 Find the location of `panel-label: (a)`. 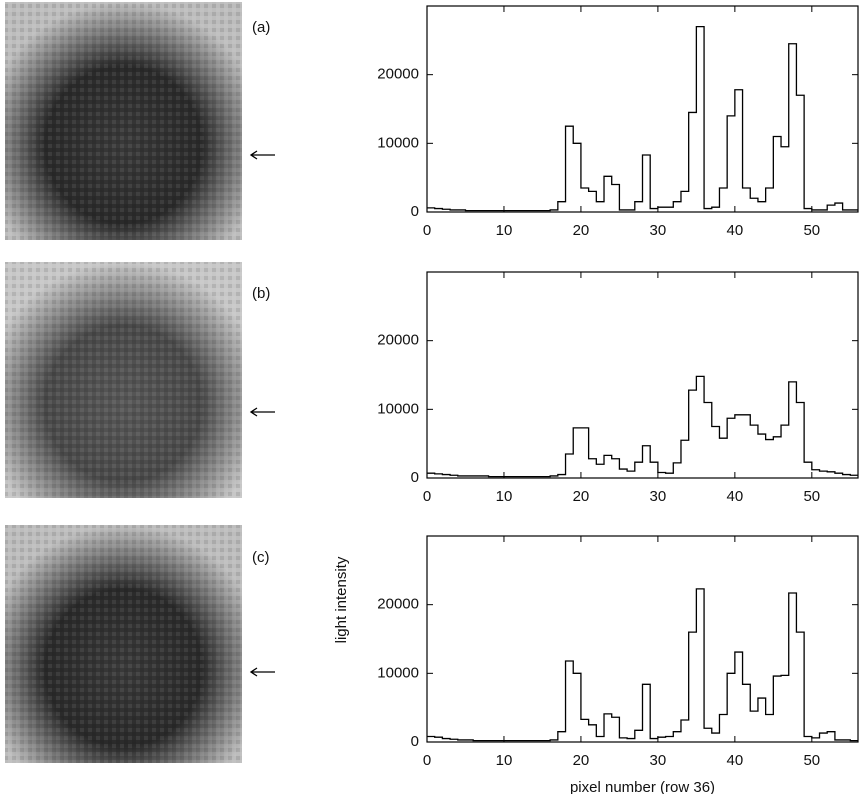

panel-label: (a) is located at coordinates (261, 27).